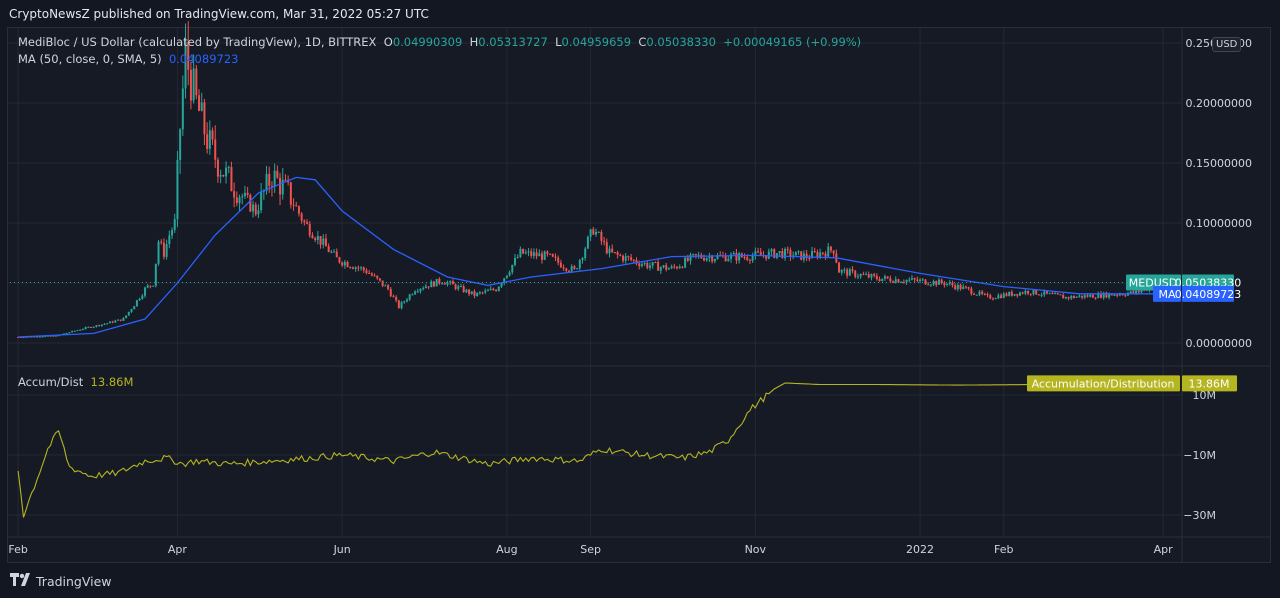 This screenshot has width=1280, height=598. Describe the element at coordinates (61, 581) in the screenshot. I see `tradingview-logo: TradingView` at that location.